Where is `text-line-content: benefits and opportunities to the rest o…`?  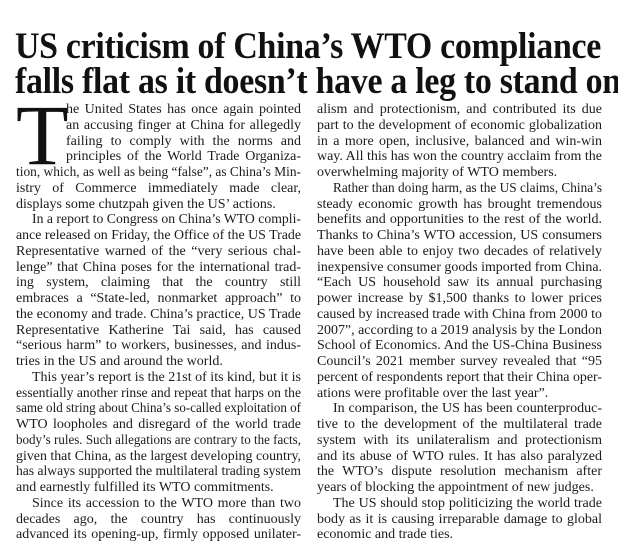 text-line-content: benefits and opportunities to the rest o… is located at coordinates (459, 220).